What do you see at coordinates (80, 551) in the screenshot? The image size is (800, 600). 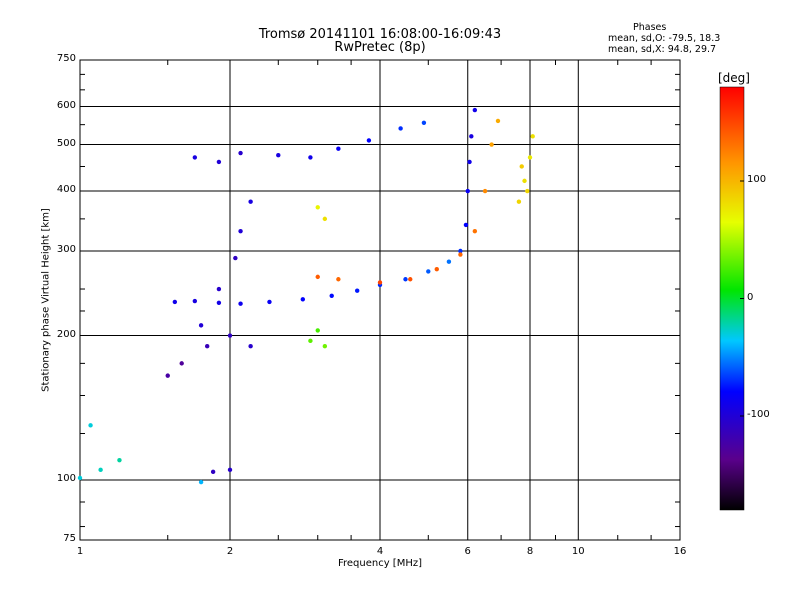 I see `x-tick-label: 1` at bounding box center [80, 551].